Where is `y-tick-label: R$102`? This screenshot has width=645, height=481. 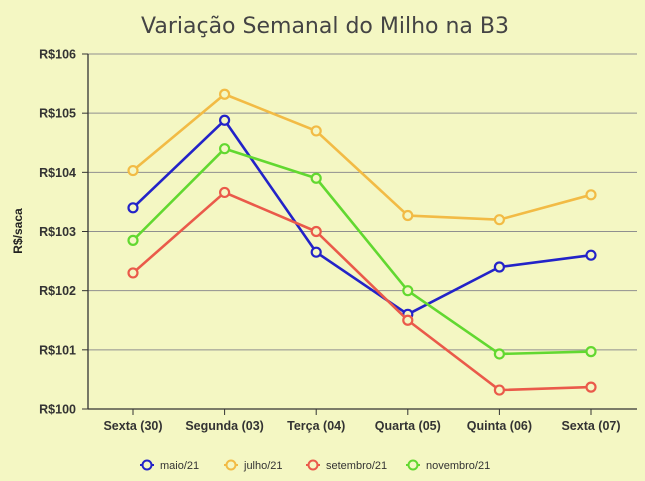 y-tick-label: R$102 is located at coordinates (57, 291).